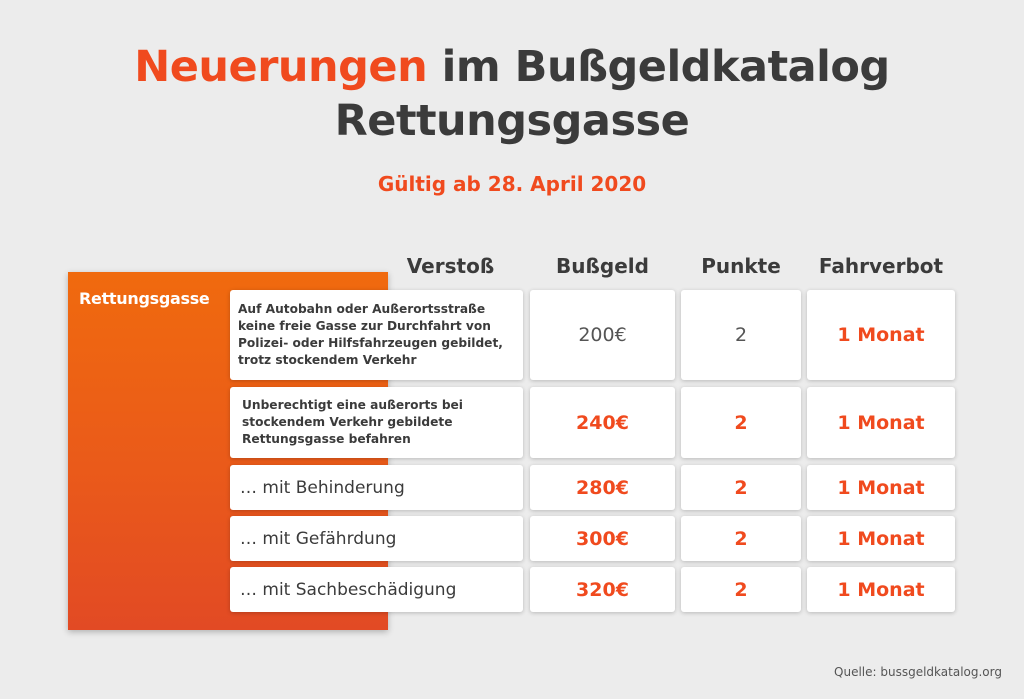 Image resolution: width=1024 pixels, height=699 pixels. Describe the element at coordinates (602, 589) in the screenshot. I see `table-row-5-bussgeld: 320€` at that location.